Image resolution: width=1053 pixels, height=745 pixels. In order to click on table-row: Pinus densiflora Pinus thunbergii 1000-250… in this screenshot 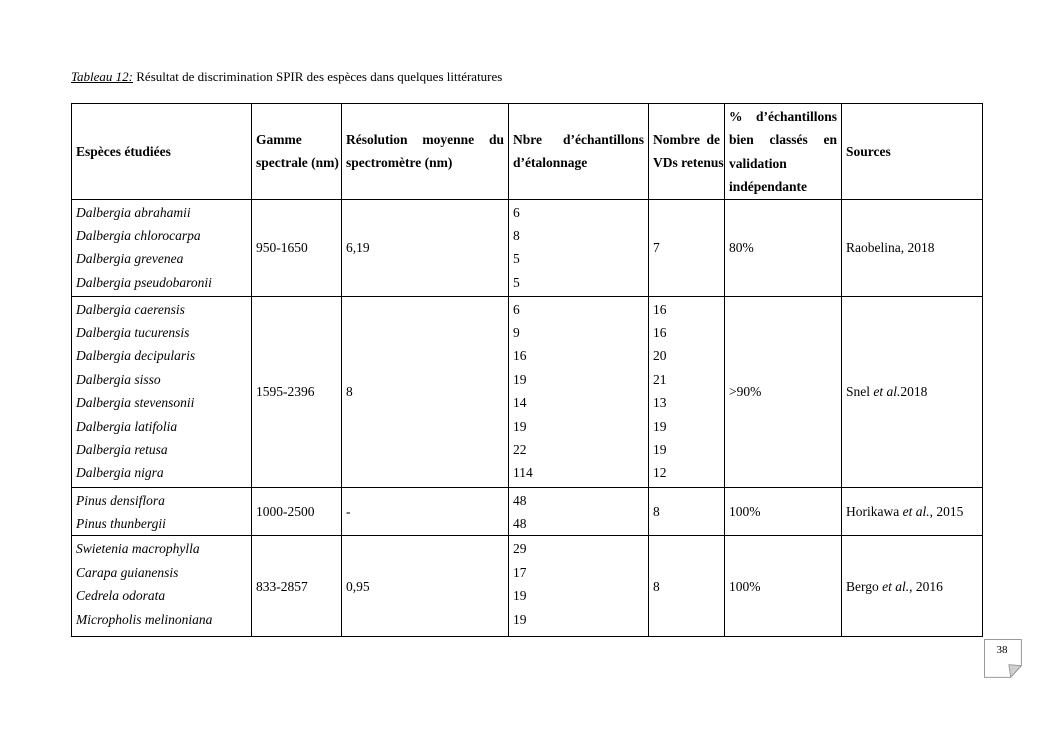, I will do `click(527, 511)`.